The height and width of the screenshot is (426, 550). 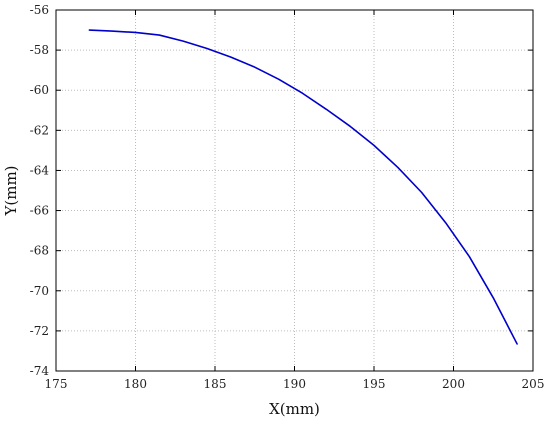 What do you see at coordinates (533, 384) in the screenshot?
I see `x-tick-label: 205` at bounding box center [533, 384].